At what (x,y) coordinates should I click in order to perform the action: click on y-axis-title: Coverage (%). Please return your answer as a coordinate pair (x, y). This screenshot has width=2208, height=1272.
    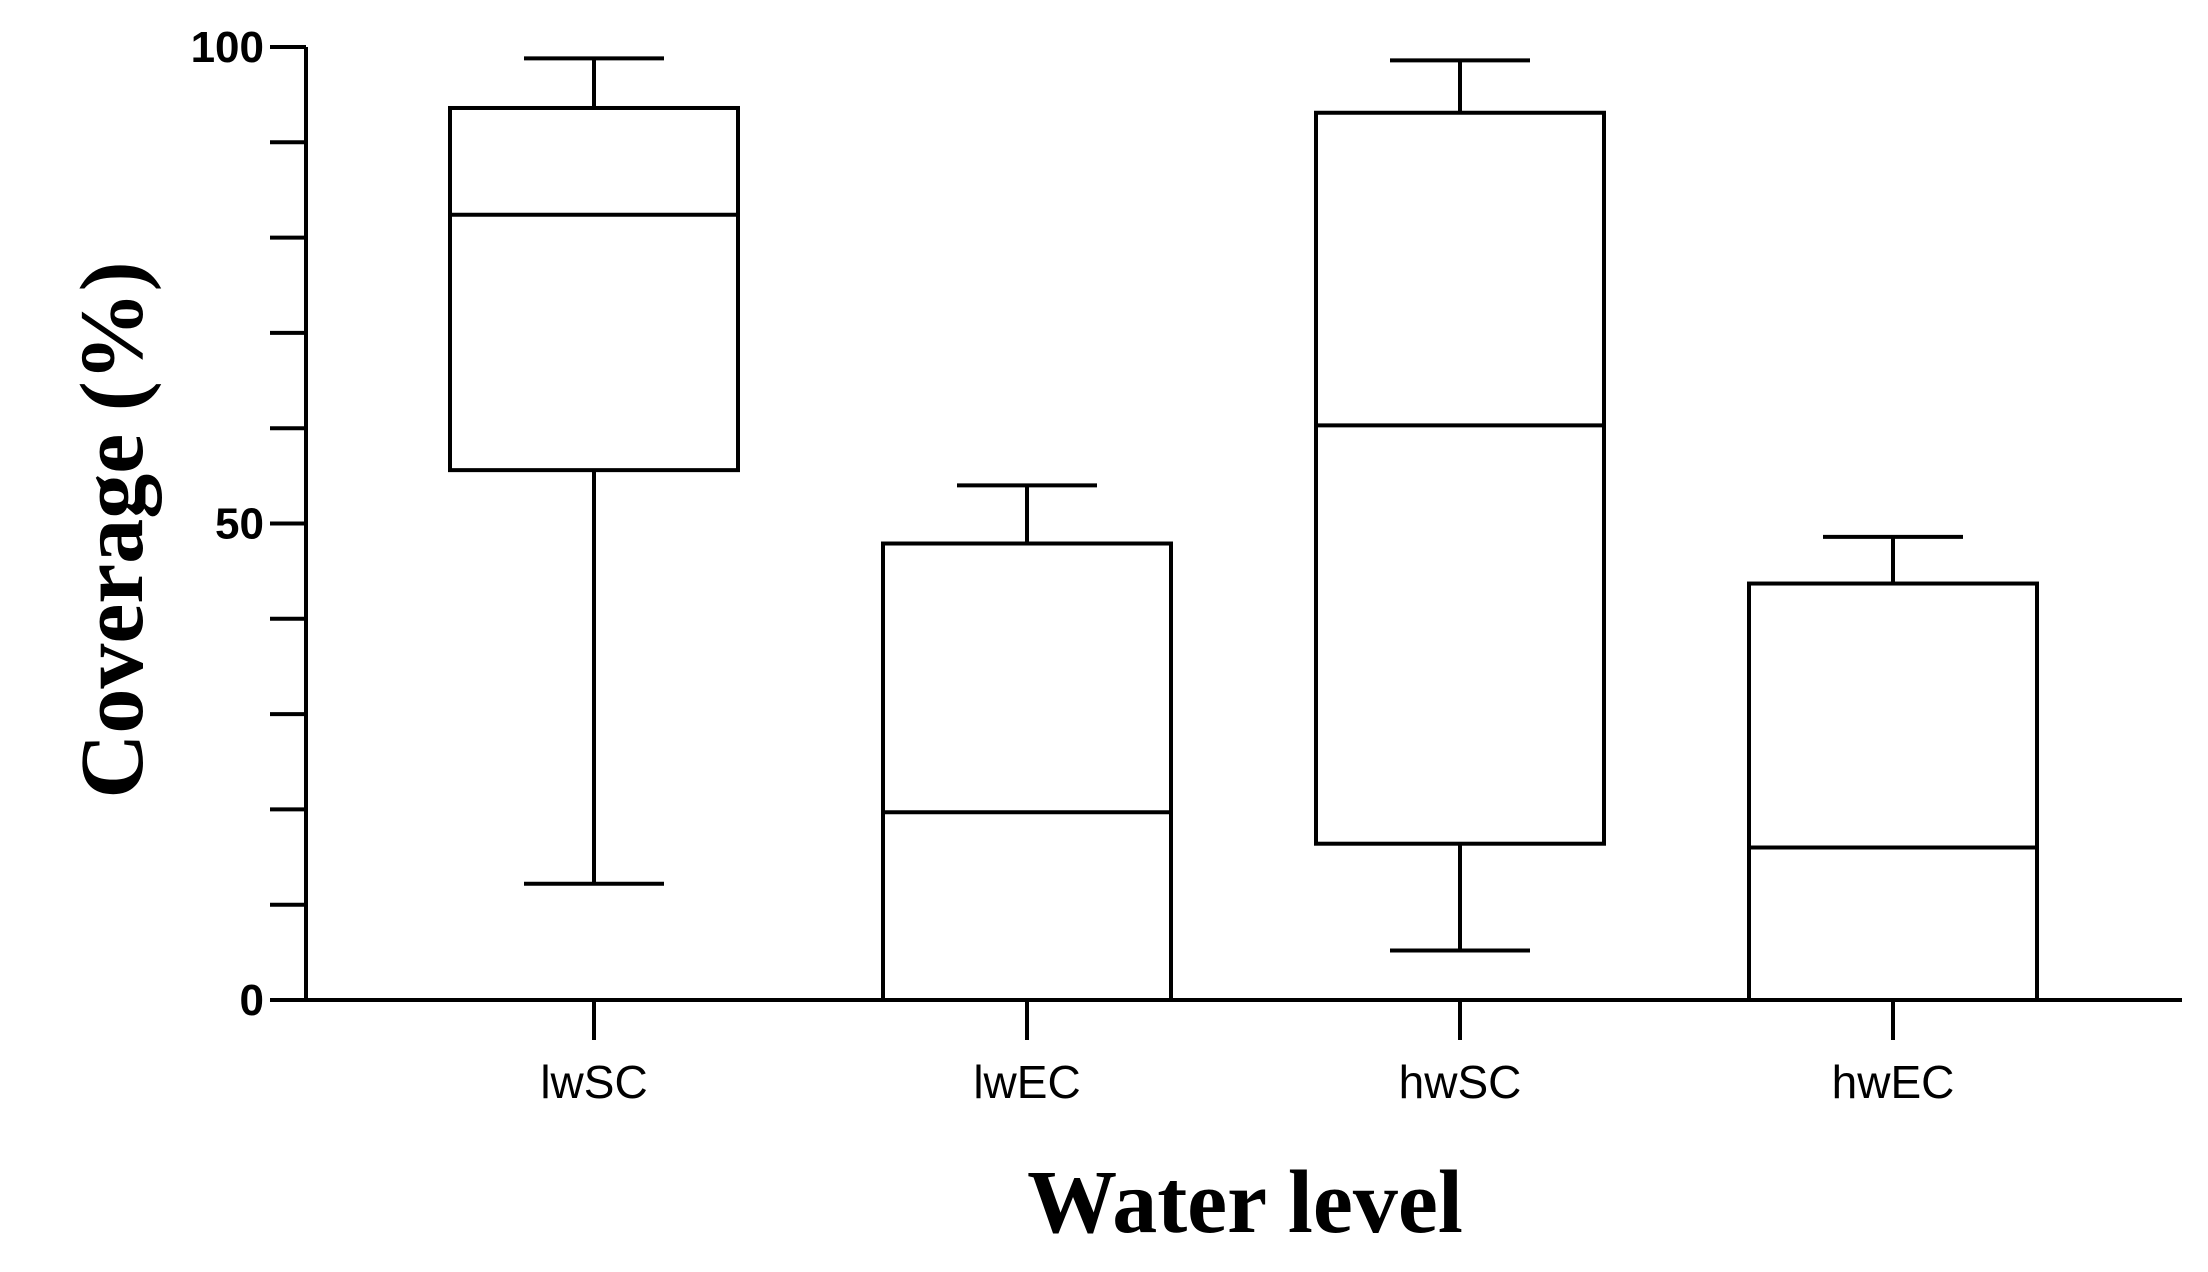
    Looking at the image, I should click on (112, 529).